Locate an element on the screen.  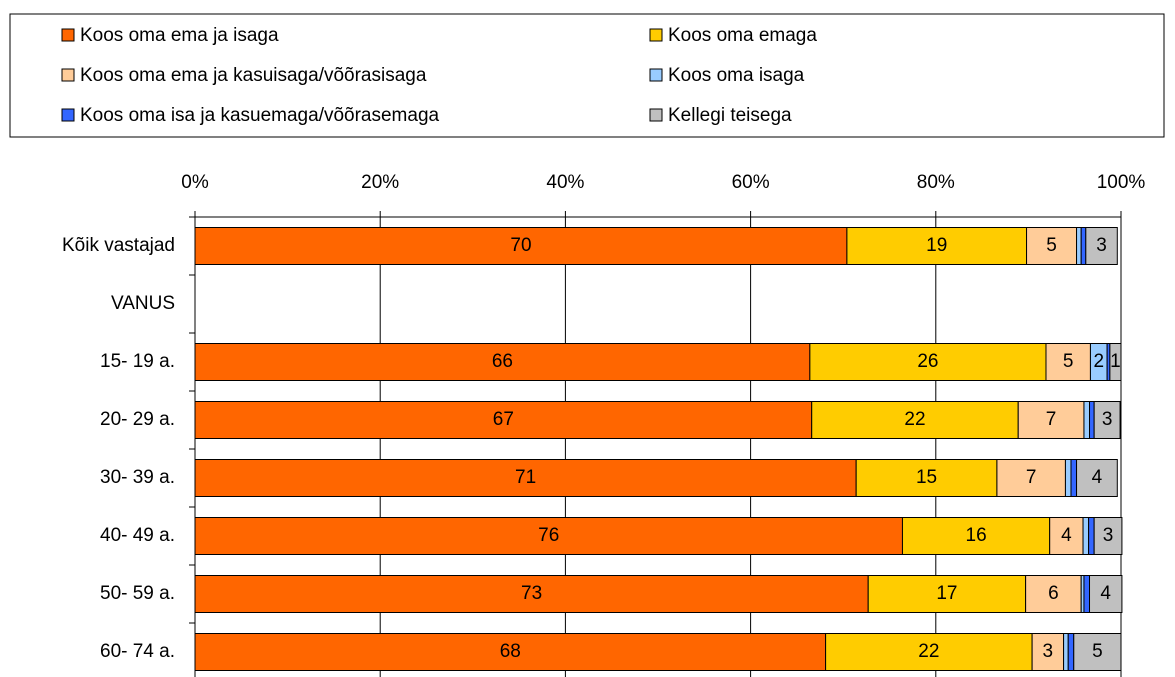
x-tick-label: 80% is located at coordinates (936, 182).